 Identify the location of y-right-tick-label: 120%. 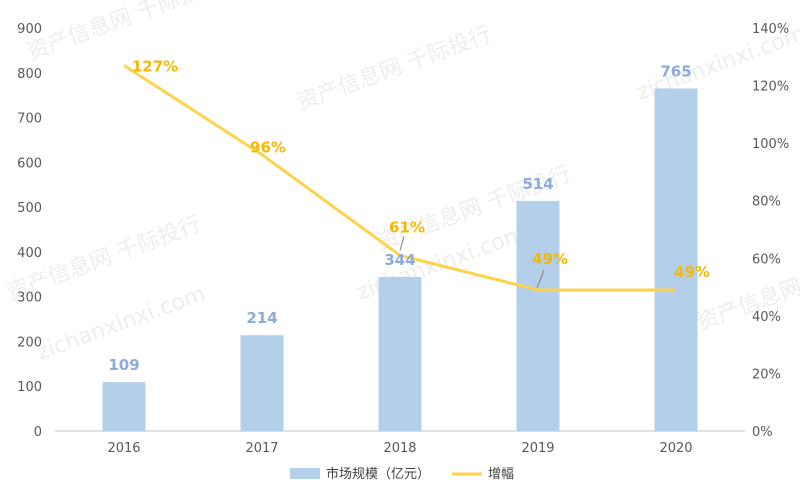
(770, 87).